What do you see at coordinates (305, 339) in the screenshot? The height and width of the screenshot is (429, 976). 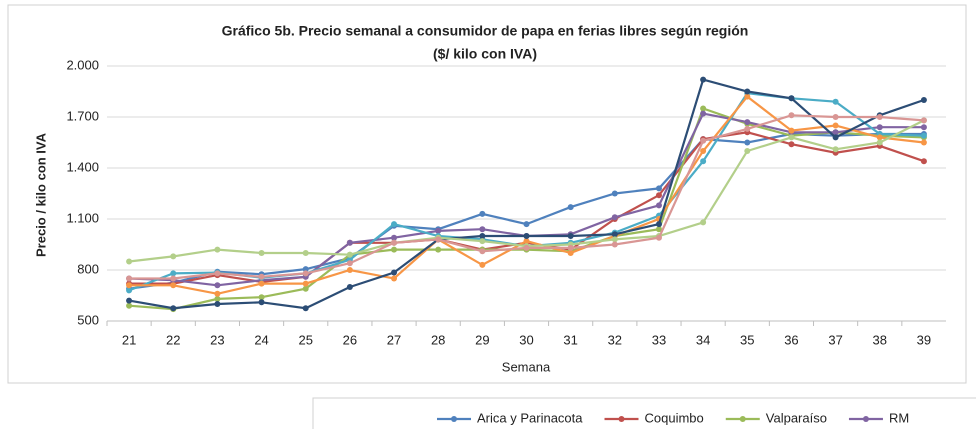 I see `x-tick-label: 25` at bounding box center [305, 339].